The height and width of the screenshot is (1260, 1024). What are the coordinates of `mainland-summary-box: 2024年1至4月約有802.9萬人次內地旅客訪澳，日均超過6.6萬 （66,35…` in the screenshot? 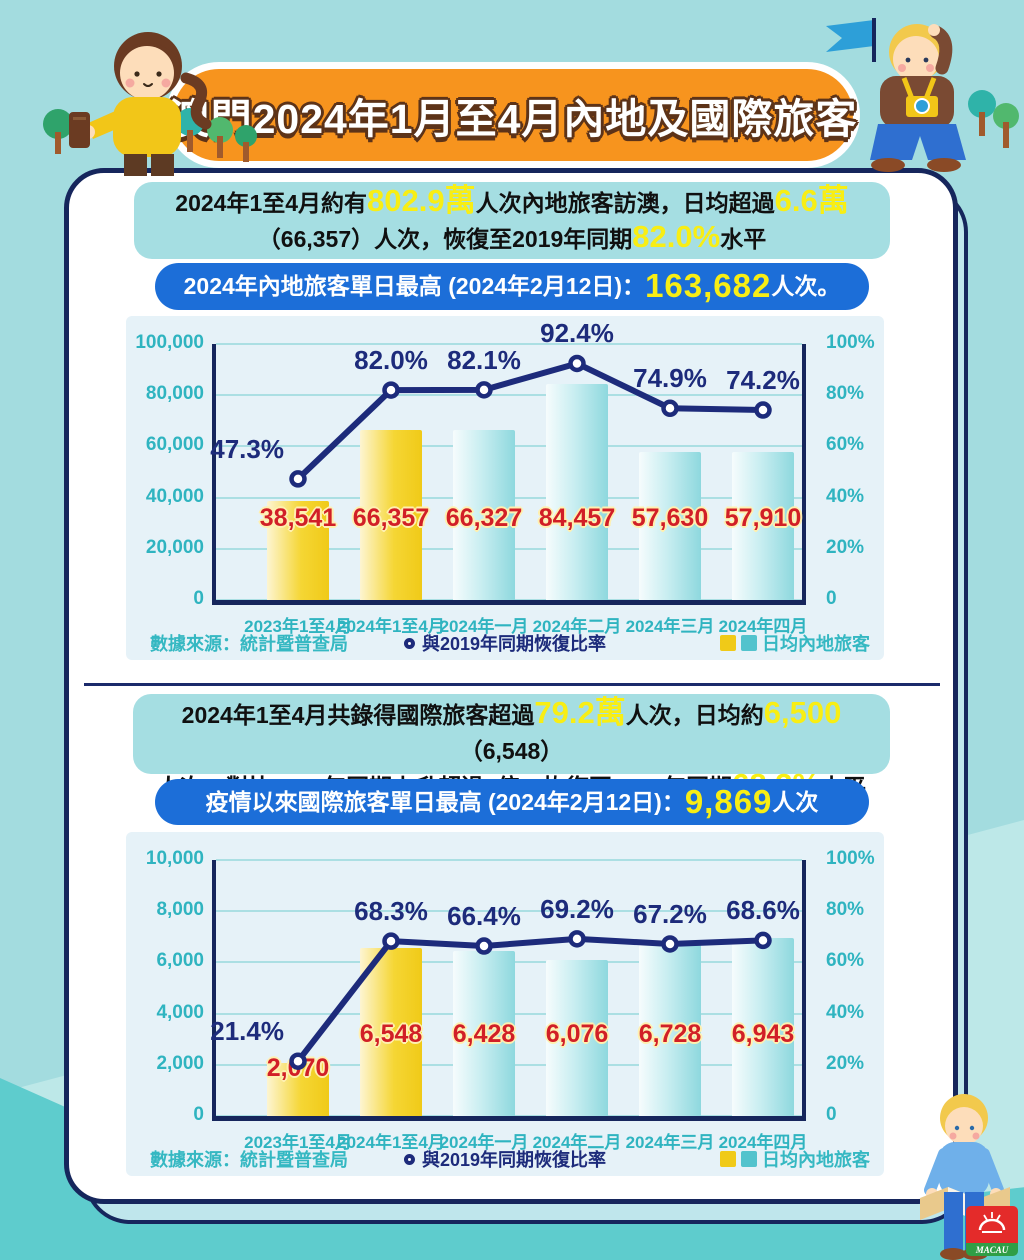 It's located at (512, 220).